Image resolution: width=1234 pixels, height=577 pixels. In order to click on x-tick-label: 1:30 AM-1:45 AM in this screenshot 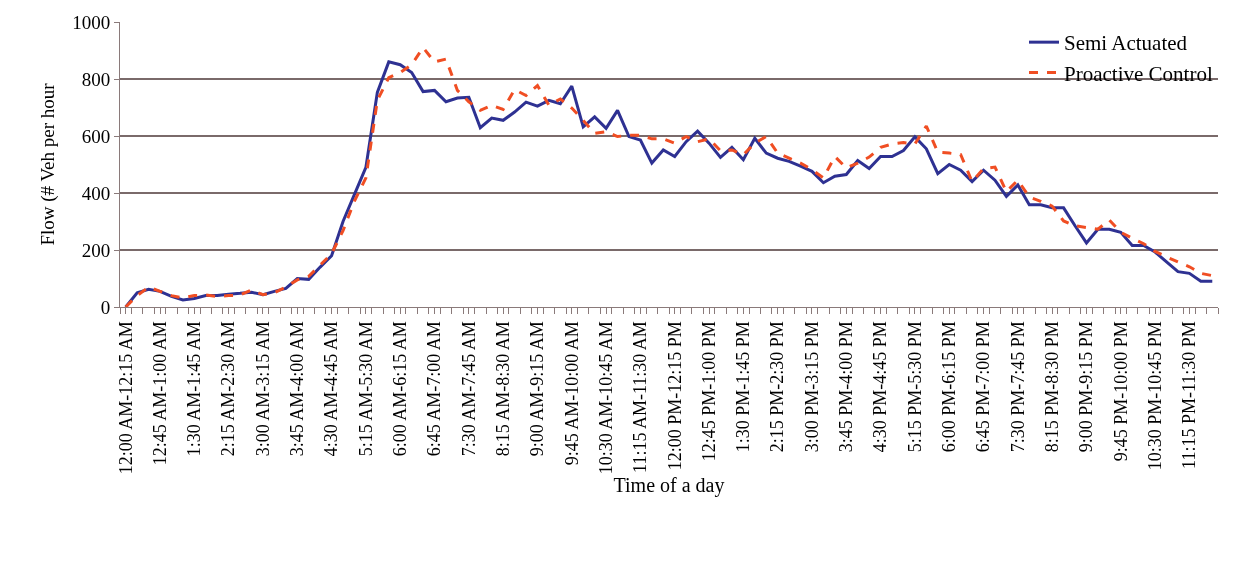, I will do `click(194, 389)`.